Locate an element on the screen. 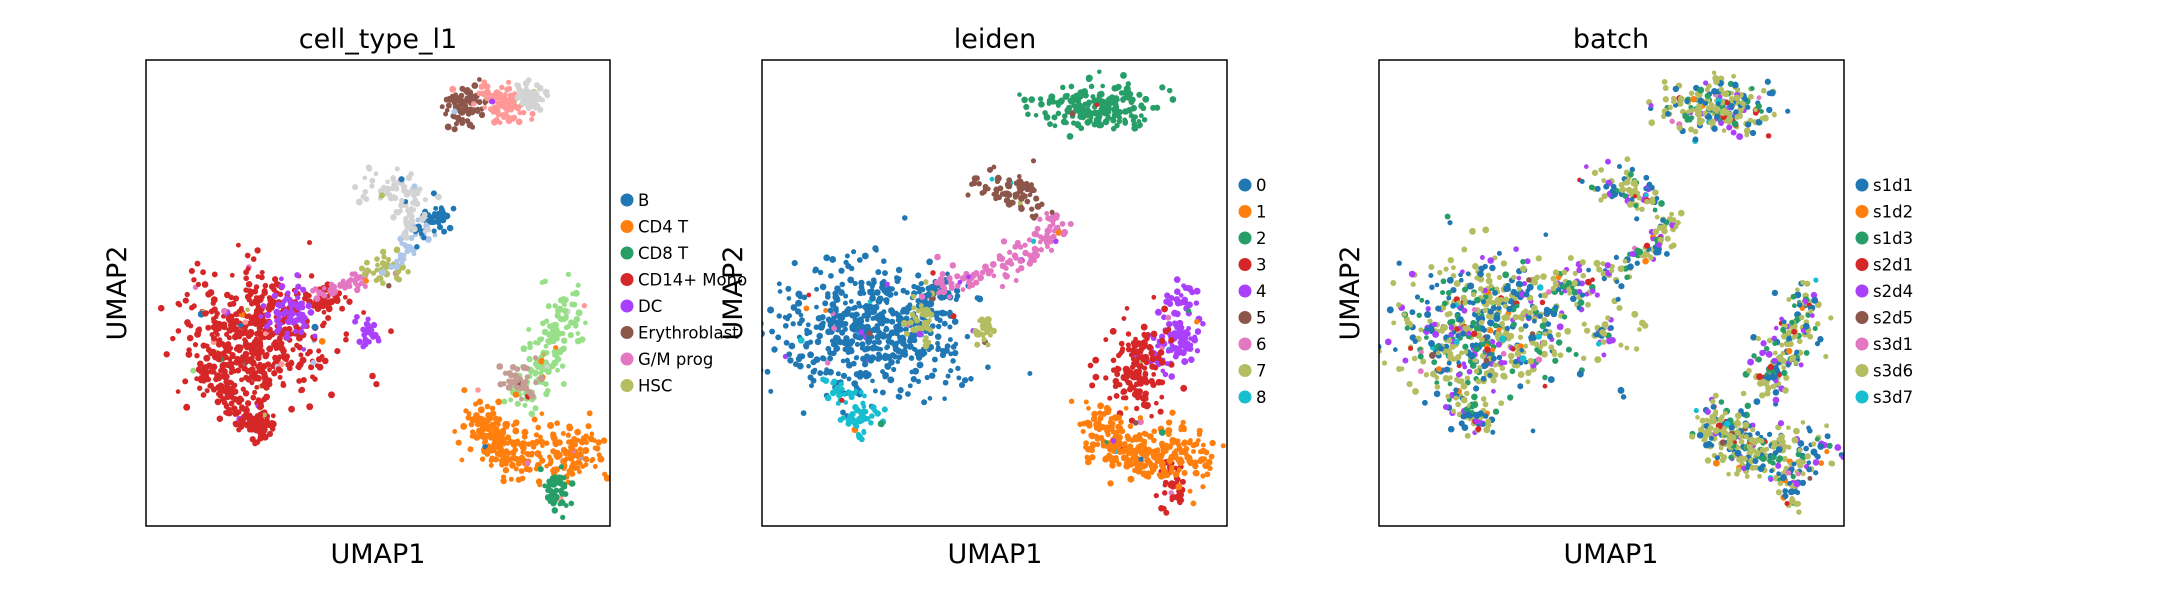  x-axis-label: UMAP1 is located at coordinates (378, 554).